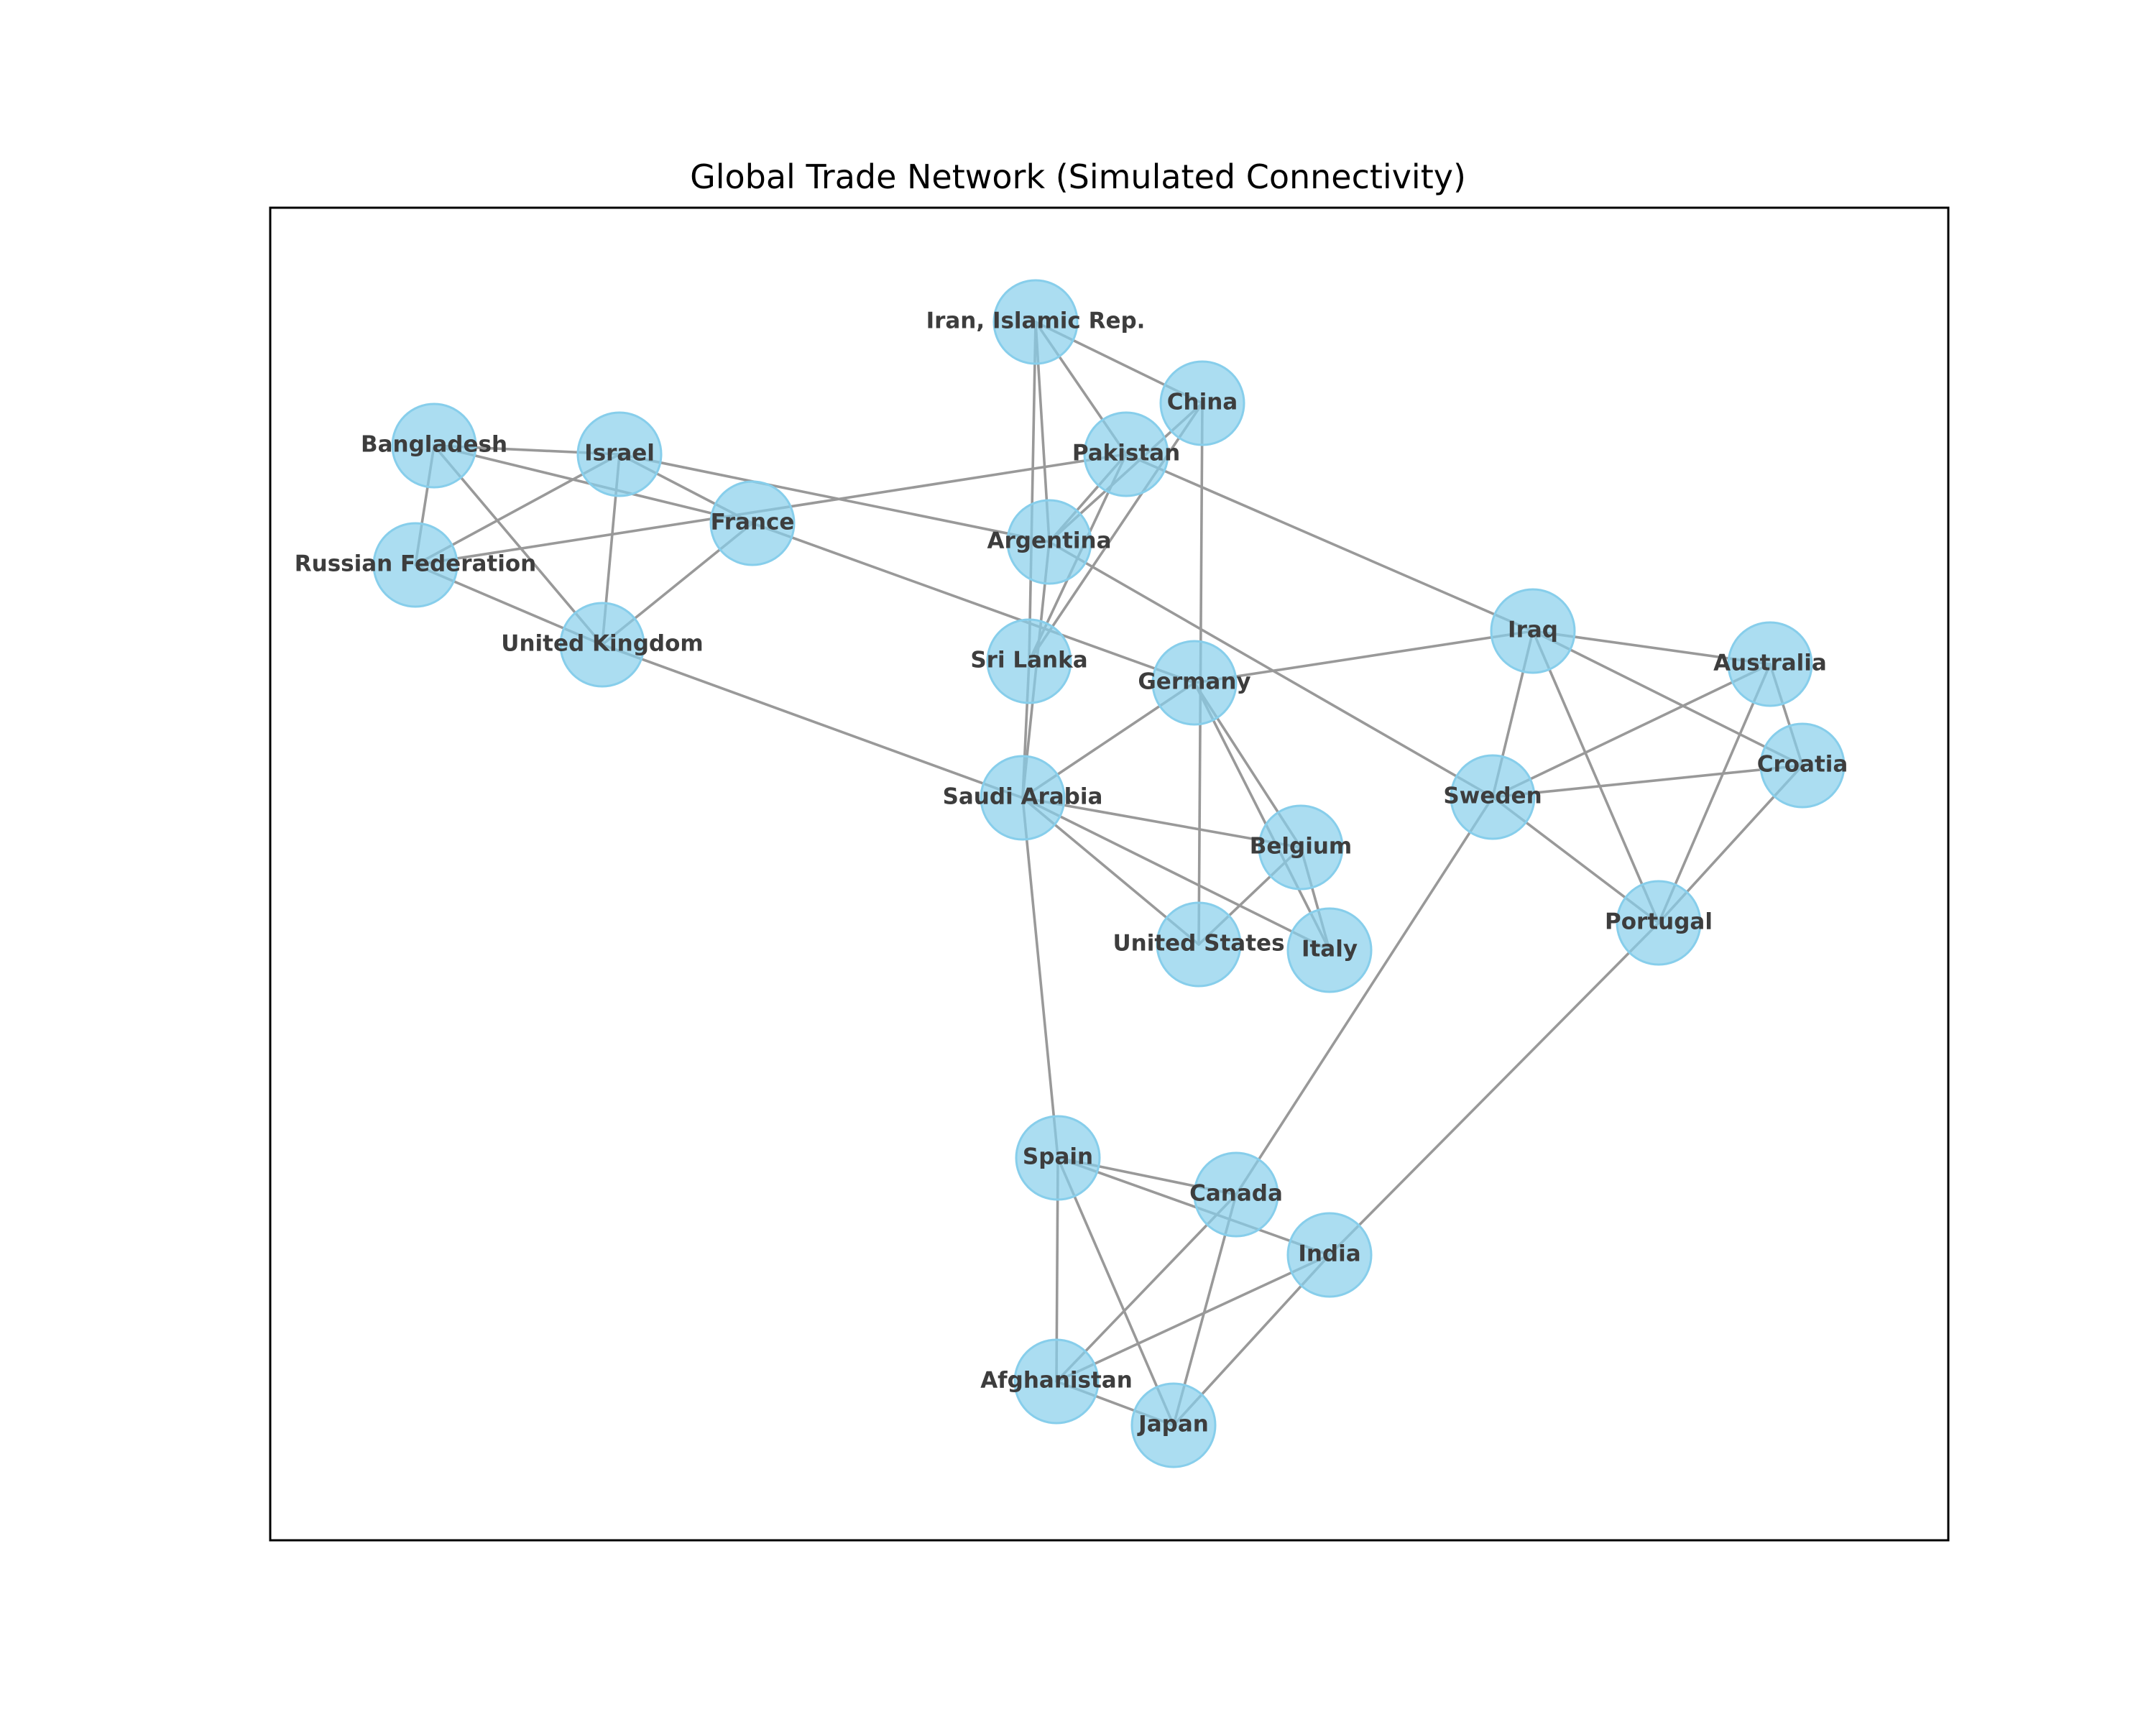 This screenshot has width=2156, height=1725. I want to click on node-label-argentina: Argentina, so click(1049, 541).